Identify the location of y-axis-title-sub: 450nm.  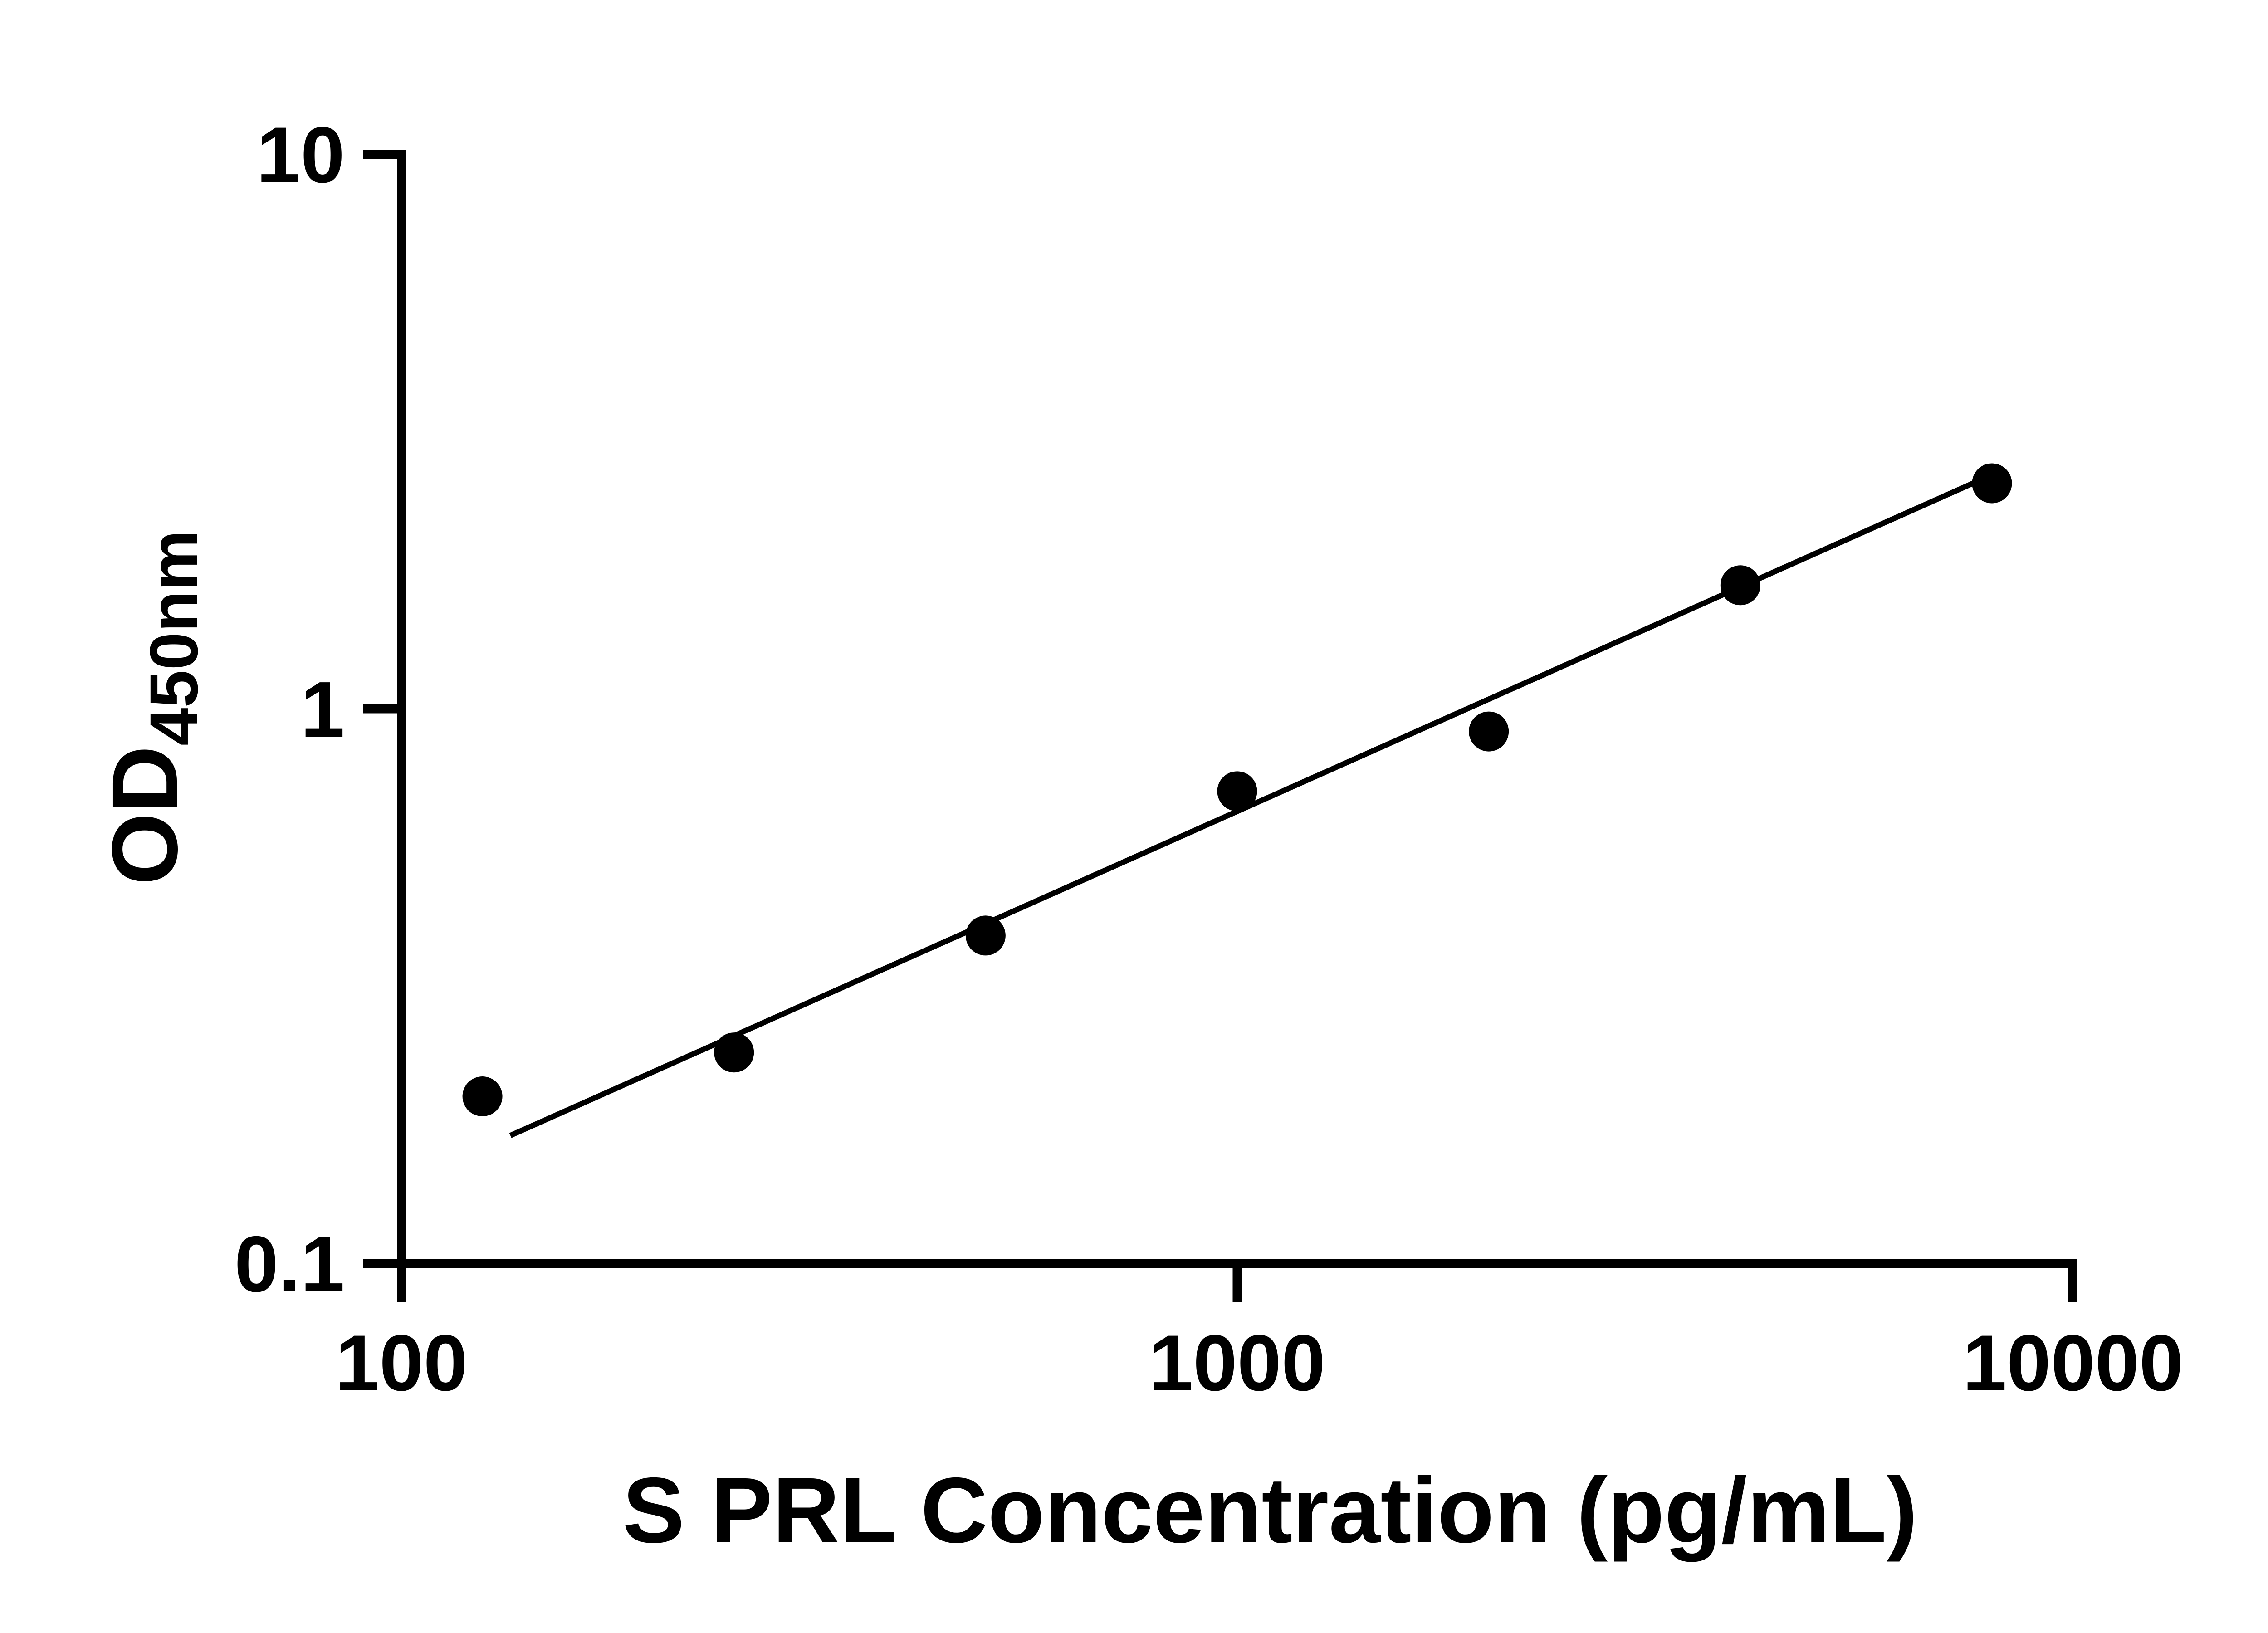
(174, 638).